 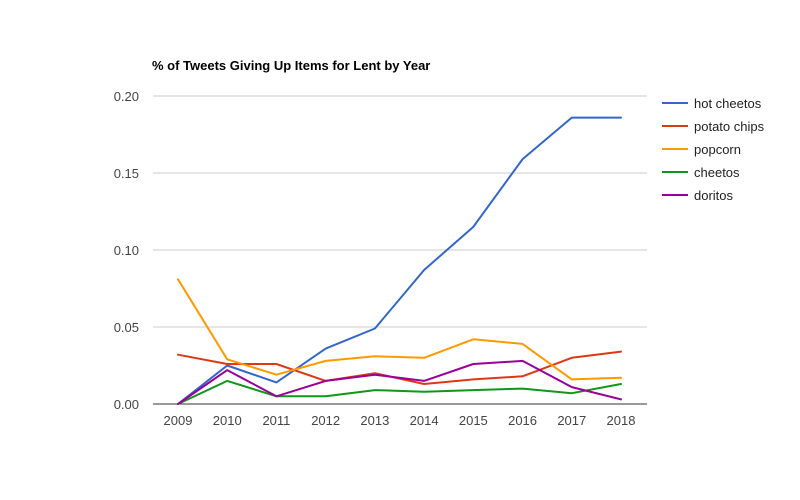 I want to click on legend-label: hot cheetos, so click(x=728, y=103).